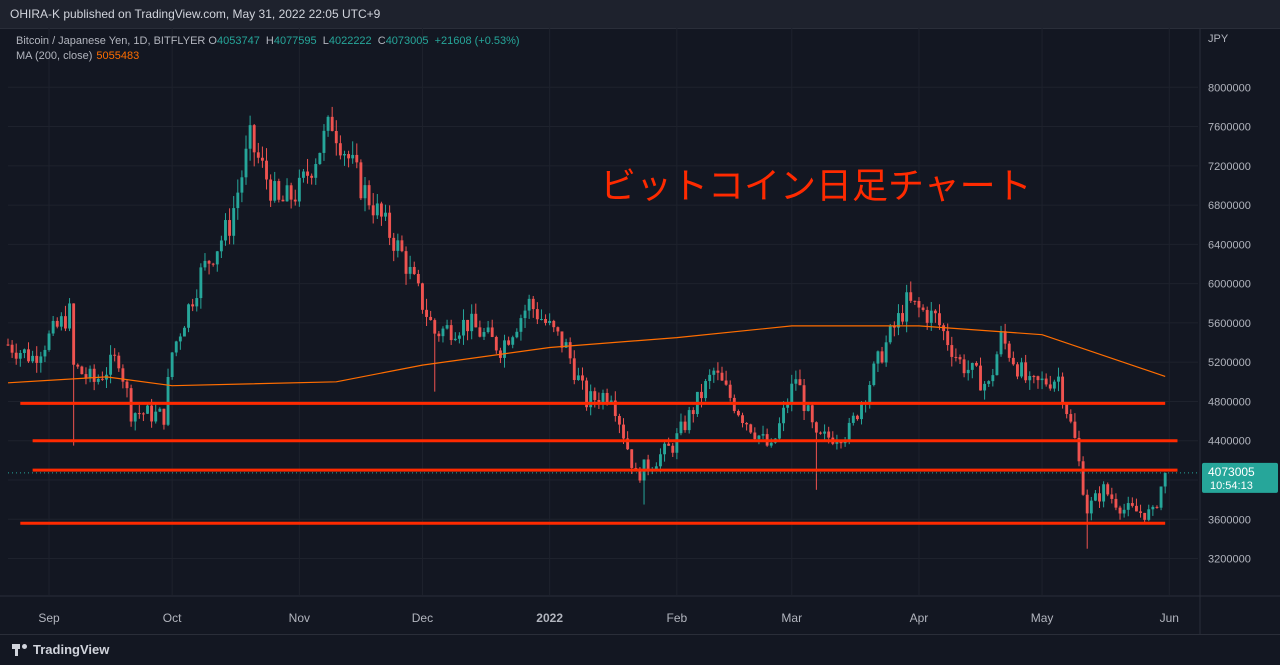  Describe the element at coordinates (1229, 88) in the screenshot. I see `y-tick-label: 8000000` at that location.